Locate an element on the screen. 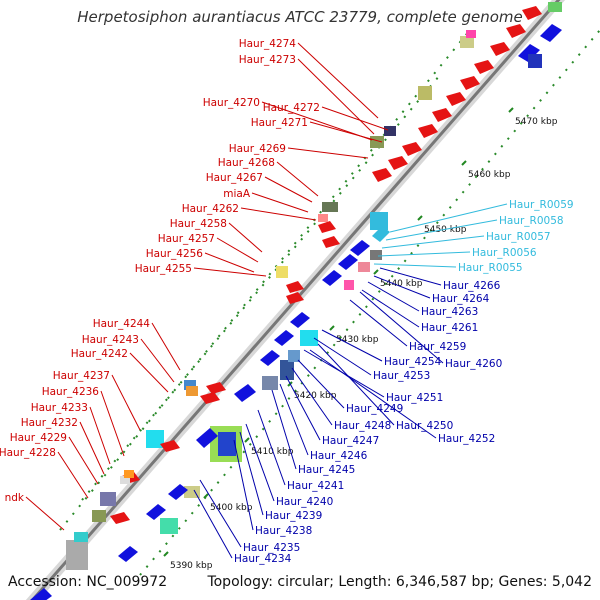 This screenshot has height=600, width=600. left-gene-label: Haur_4233 is located at coordinates (59, 408).